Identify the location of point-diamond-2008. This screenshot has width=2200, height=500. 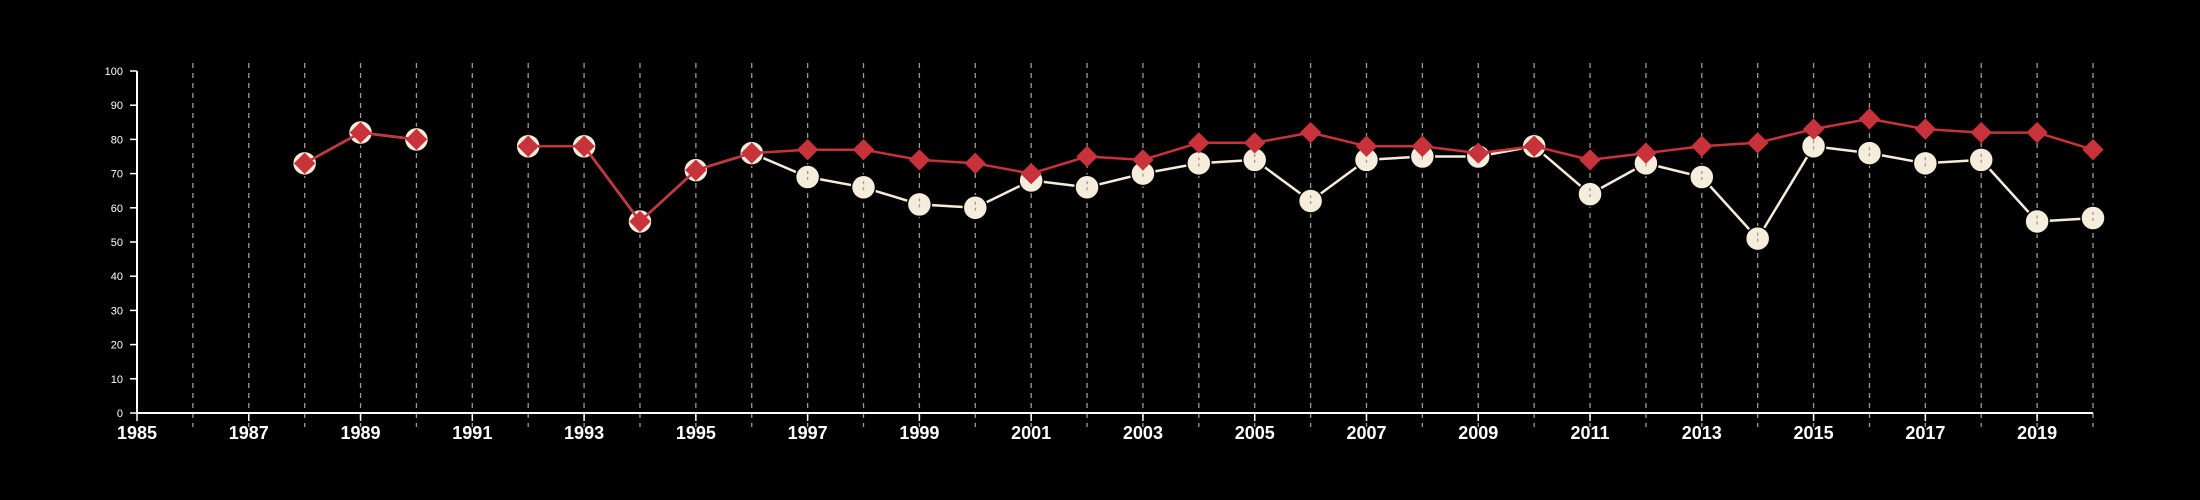
(1422, 146).